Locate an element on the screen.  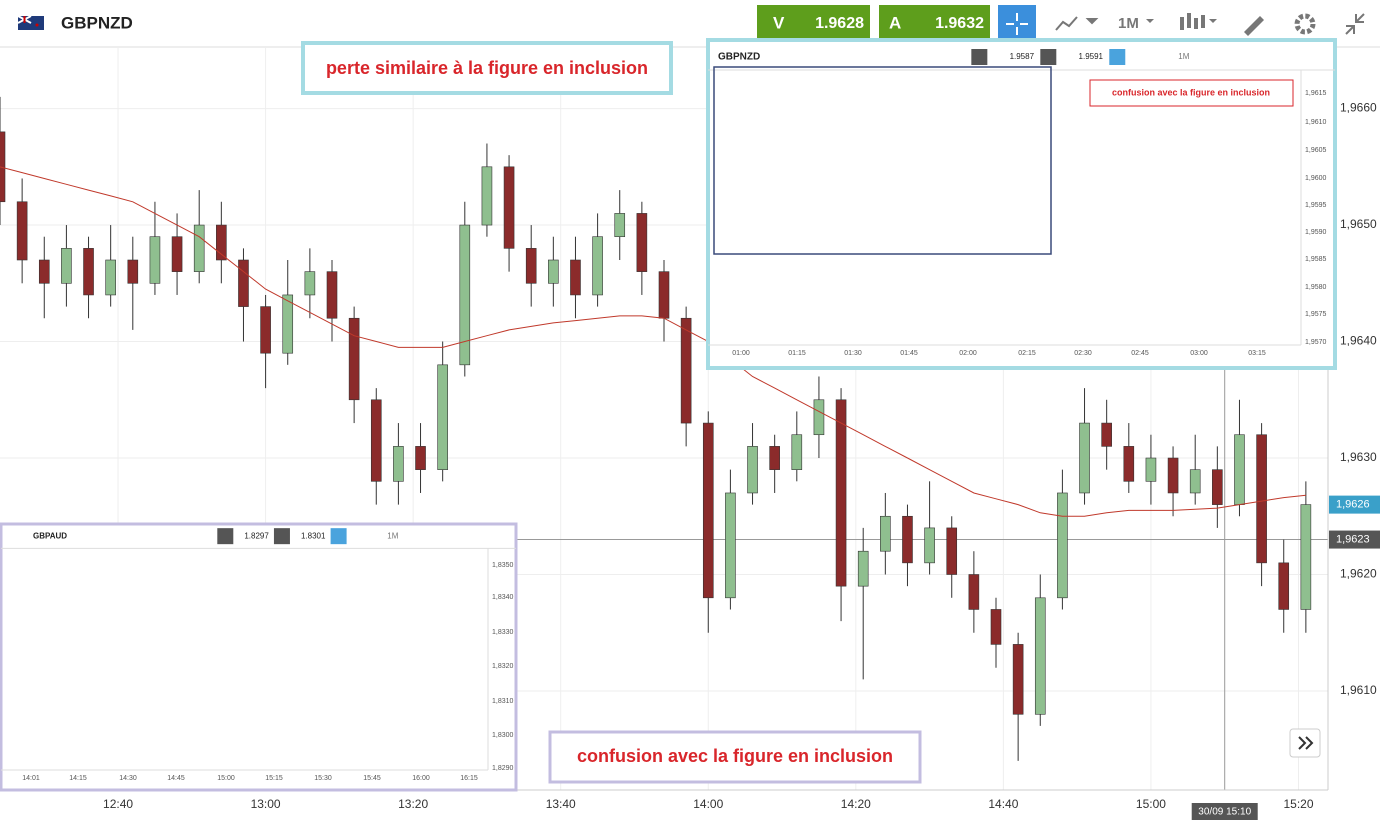
inset-interval: 1M is located at coordinates (392, 535).